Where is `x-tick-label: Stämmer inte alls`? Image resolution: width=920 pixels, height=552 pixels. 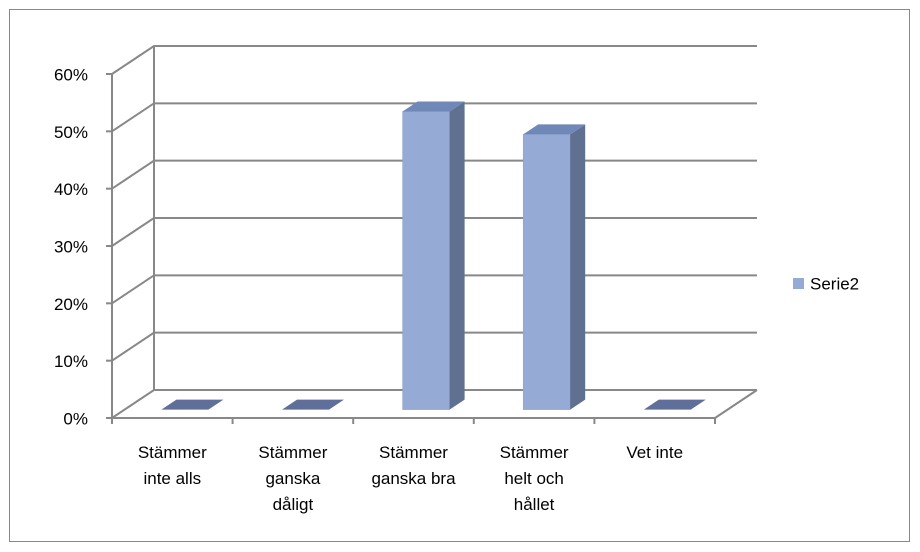 x-tick-label: Stämmer inte alls is located at coordinates (172, 465).